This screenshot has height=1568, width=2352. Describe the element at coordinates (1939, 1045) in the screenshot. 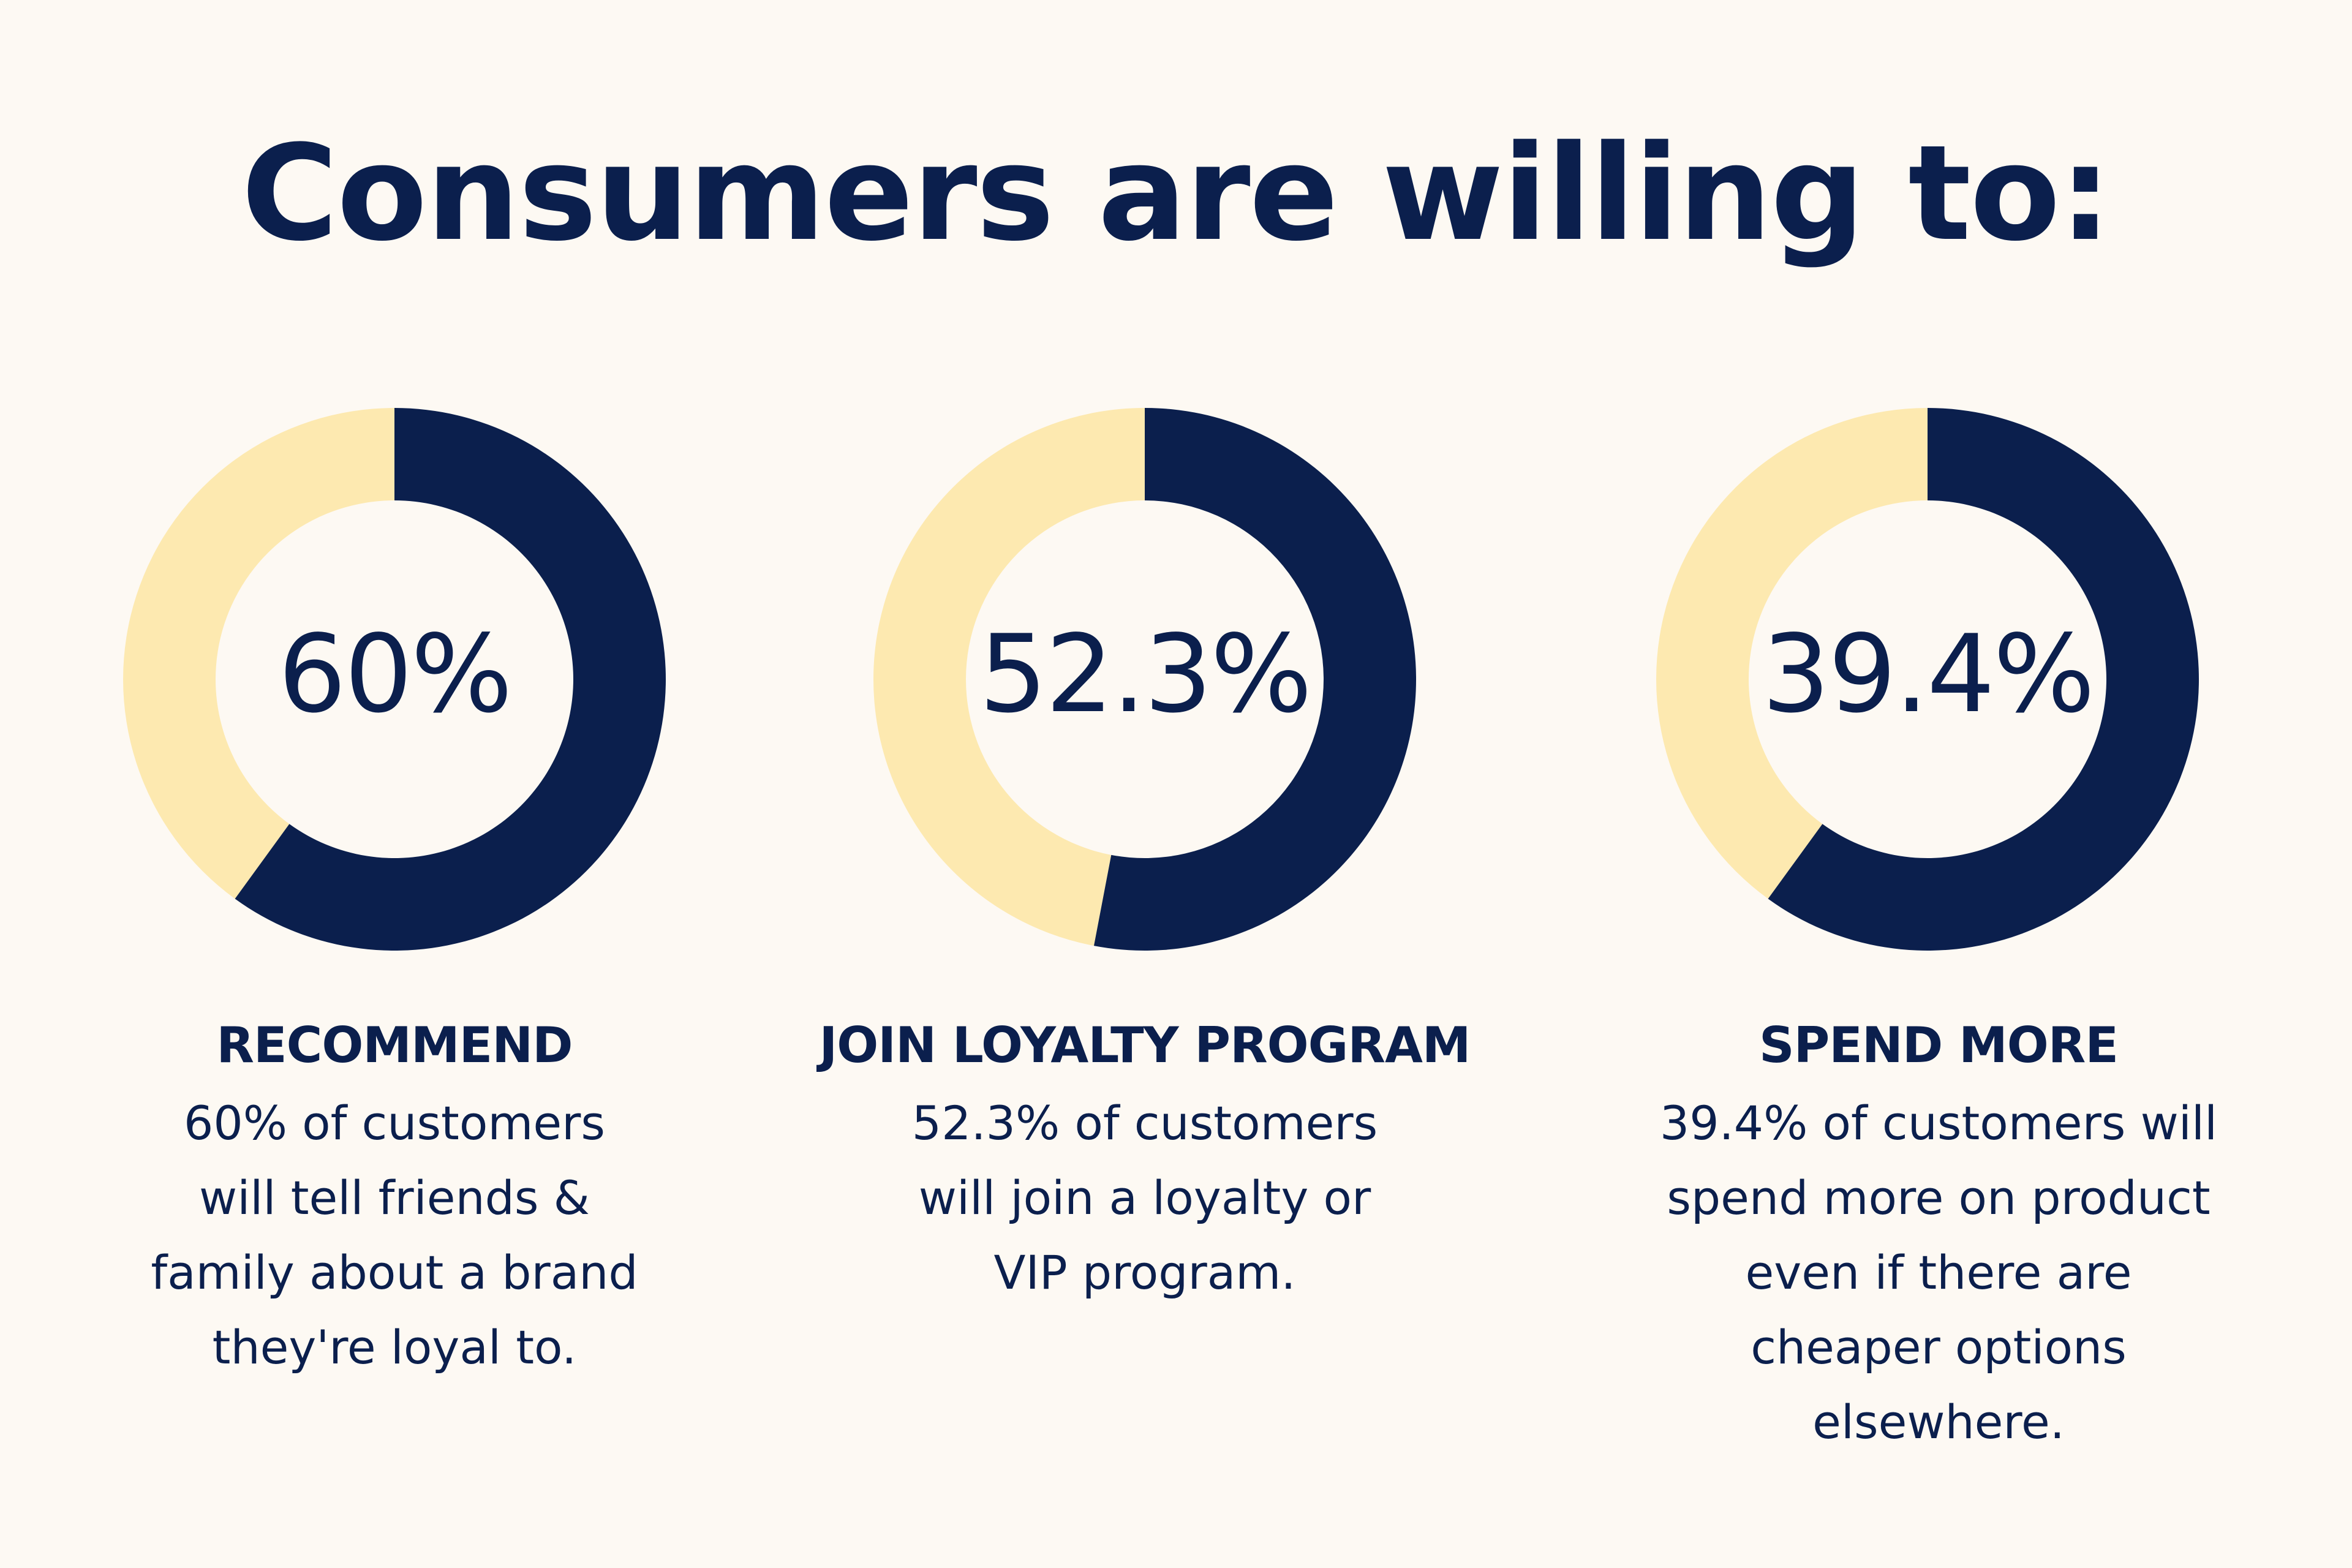

I see `stat-label: SPEND MORE` at that location.